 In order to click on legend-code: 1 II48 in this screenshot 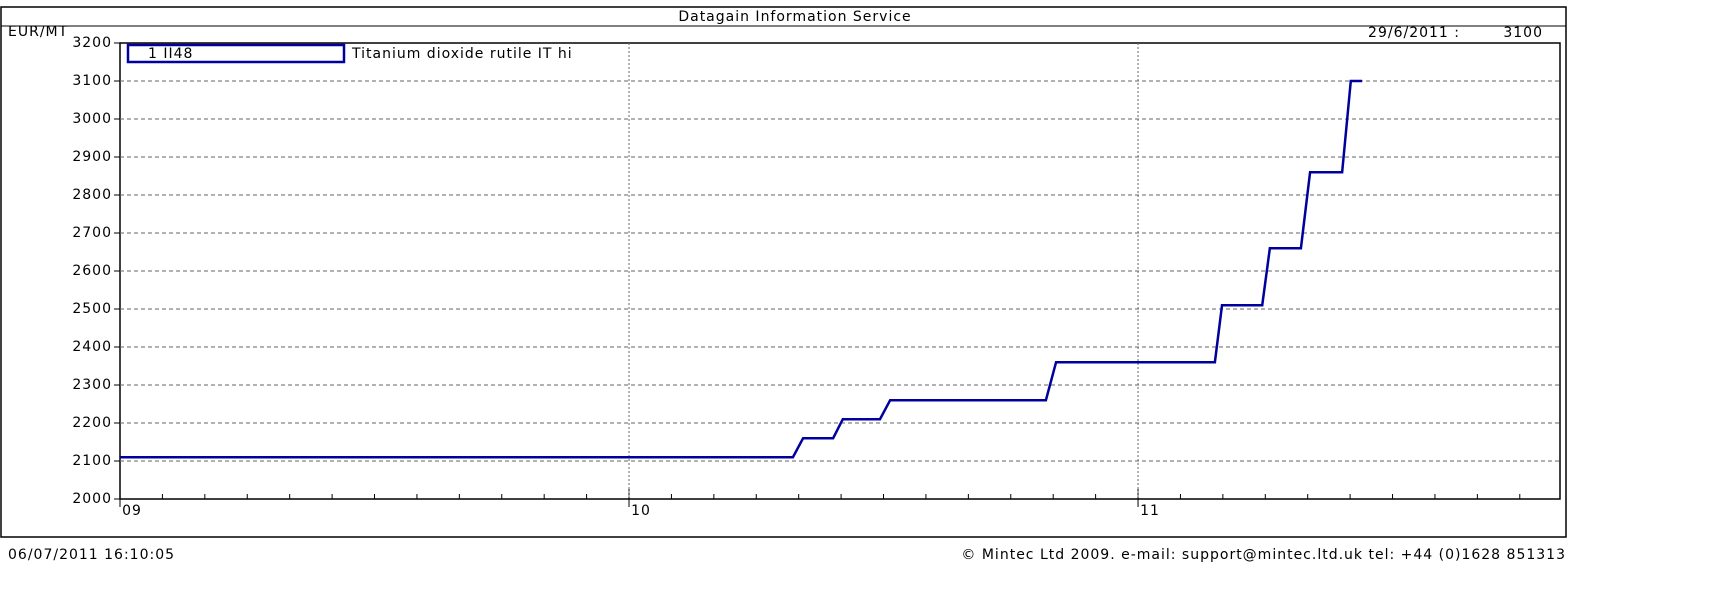, I will do `click(170, 54)`.